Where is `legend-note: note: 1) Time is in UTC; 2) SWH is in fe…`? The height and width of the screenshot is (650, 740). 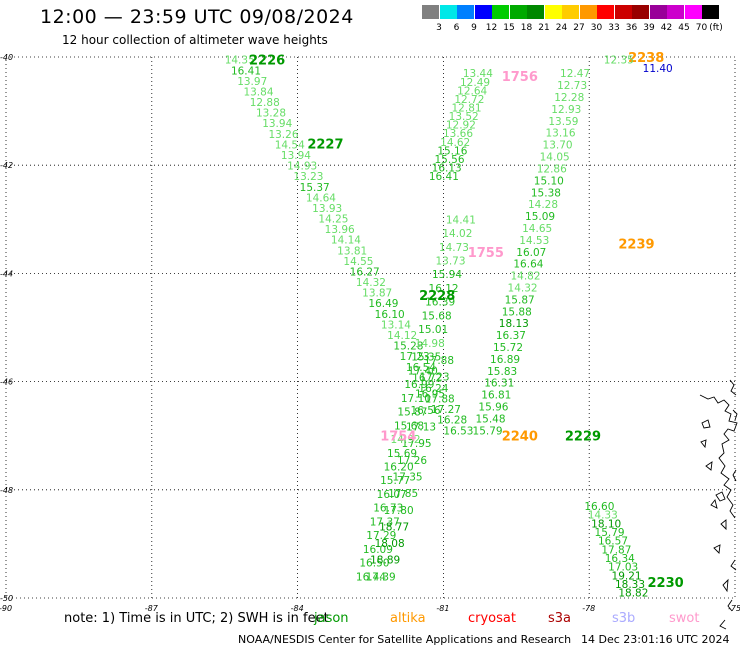 legend-note: note: 1) Time is in UTC; 2) SWH is in fe… is located at coordinates (196, 618).